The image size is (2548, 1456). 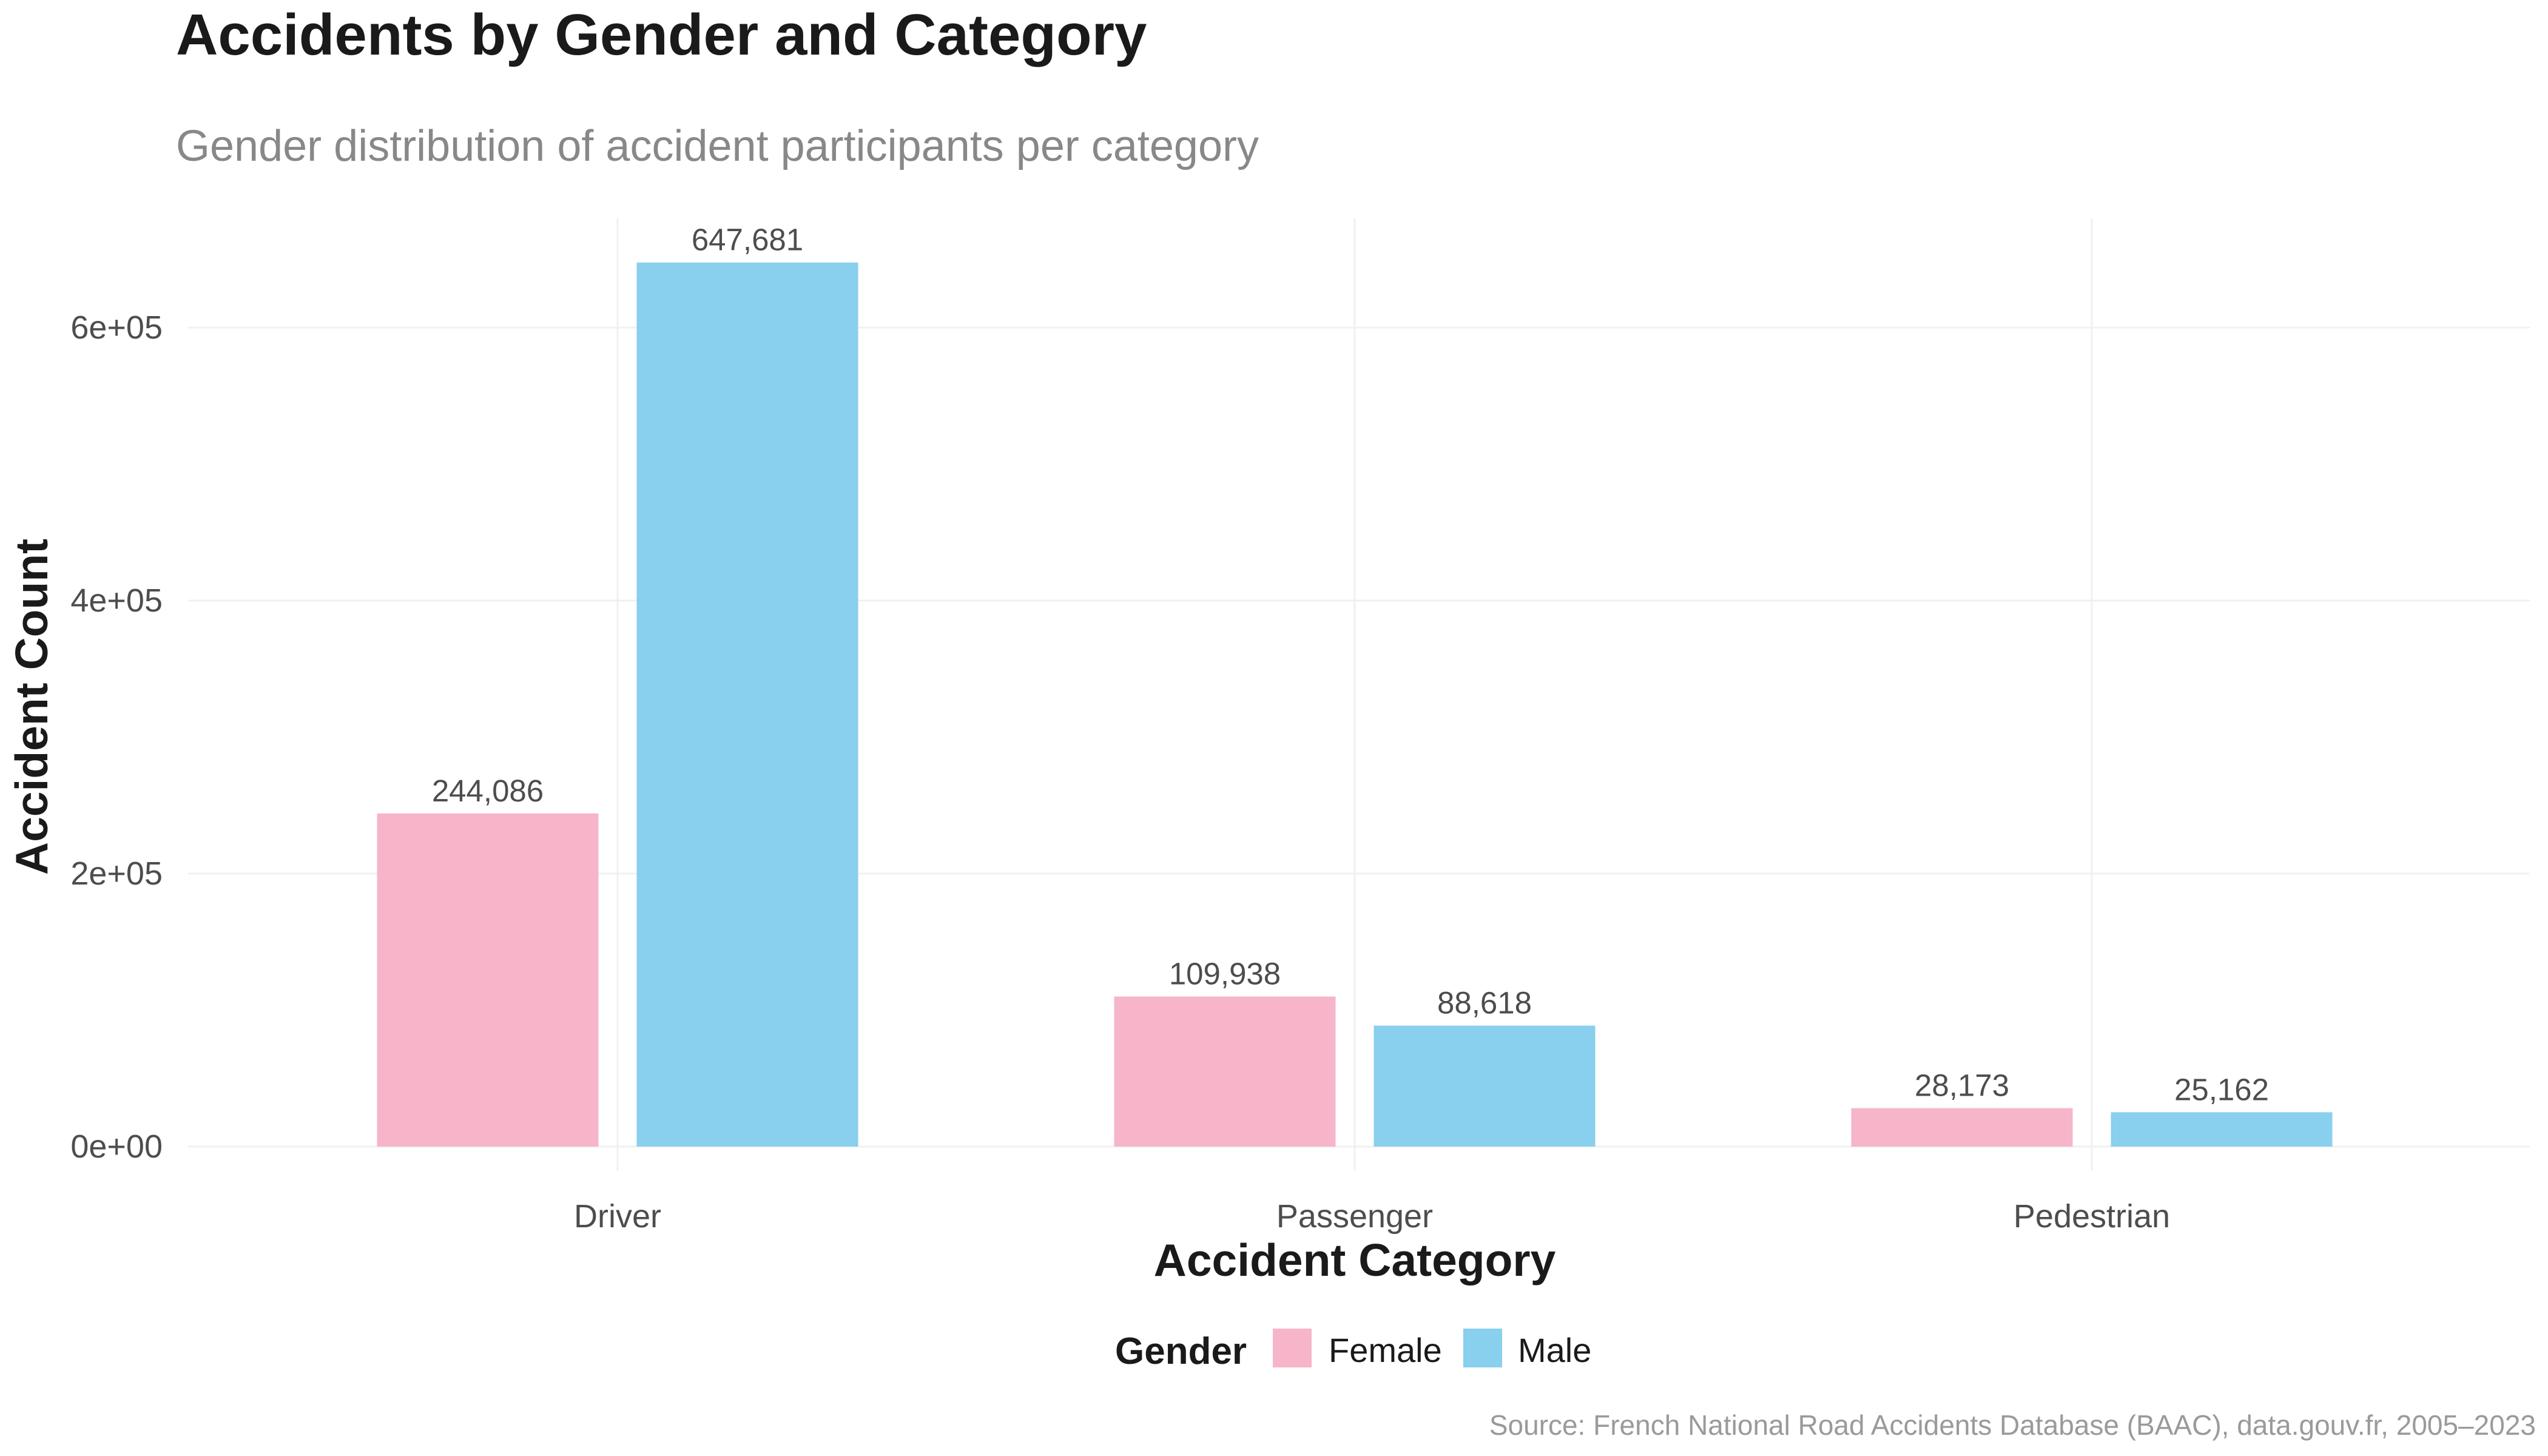 I want to click on data-label: 88,618, so click(x=1484, y=1003).